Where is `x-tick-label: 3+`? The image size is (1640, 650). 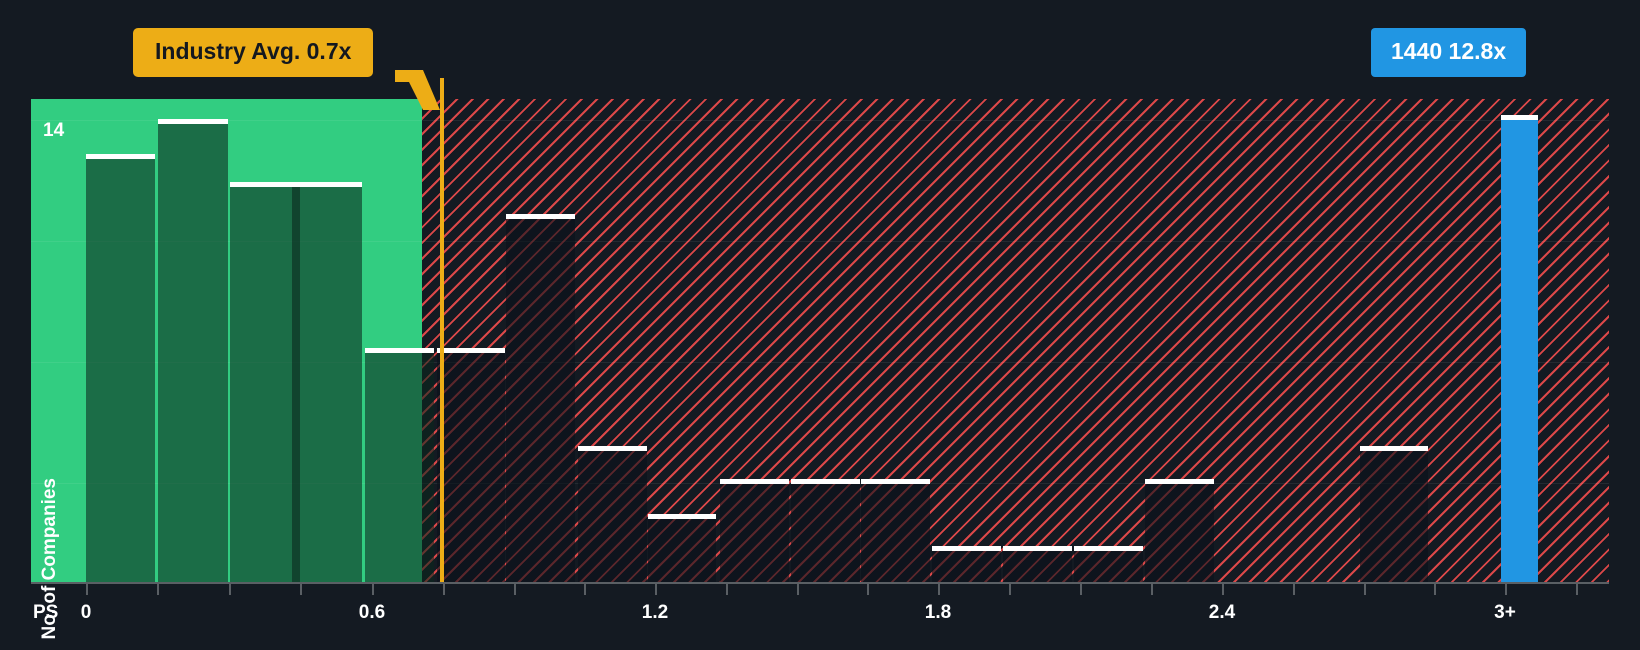 x-tick-label: 3+ is located at coordinates (1505, 612).